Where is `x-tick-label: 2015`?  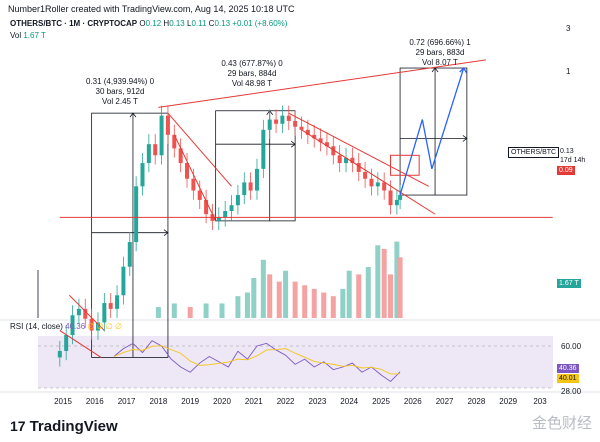
x-tick-label: 2015 is located at coordinates (63, 401).